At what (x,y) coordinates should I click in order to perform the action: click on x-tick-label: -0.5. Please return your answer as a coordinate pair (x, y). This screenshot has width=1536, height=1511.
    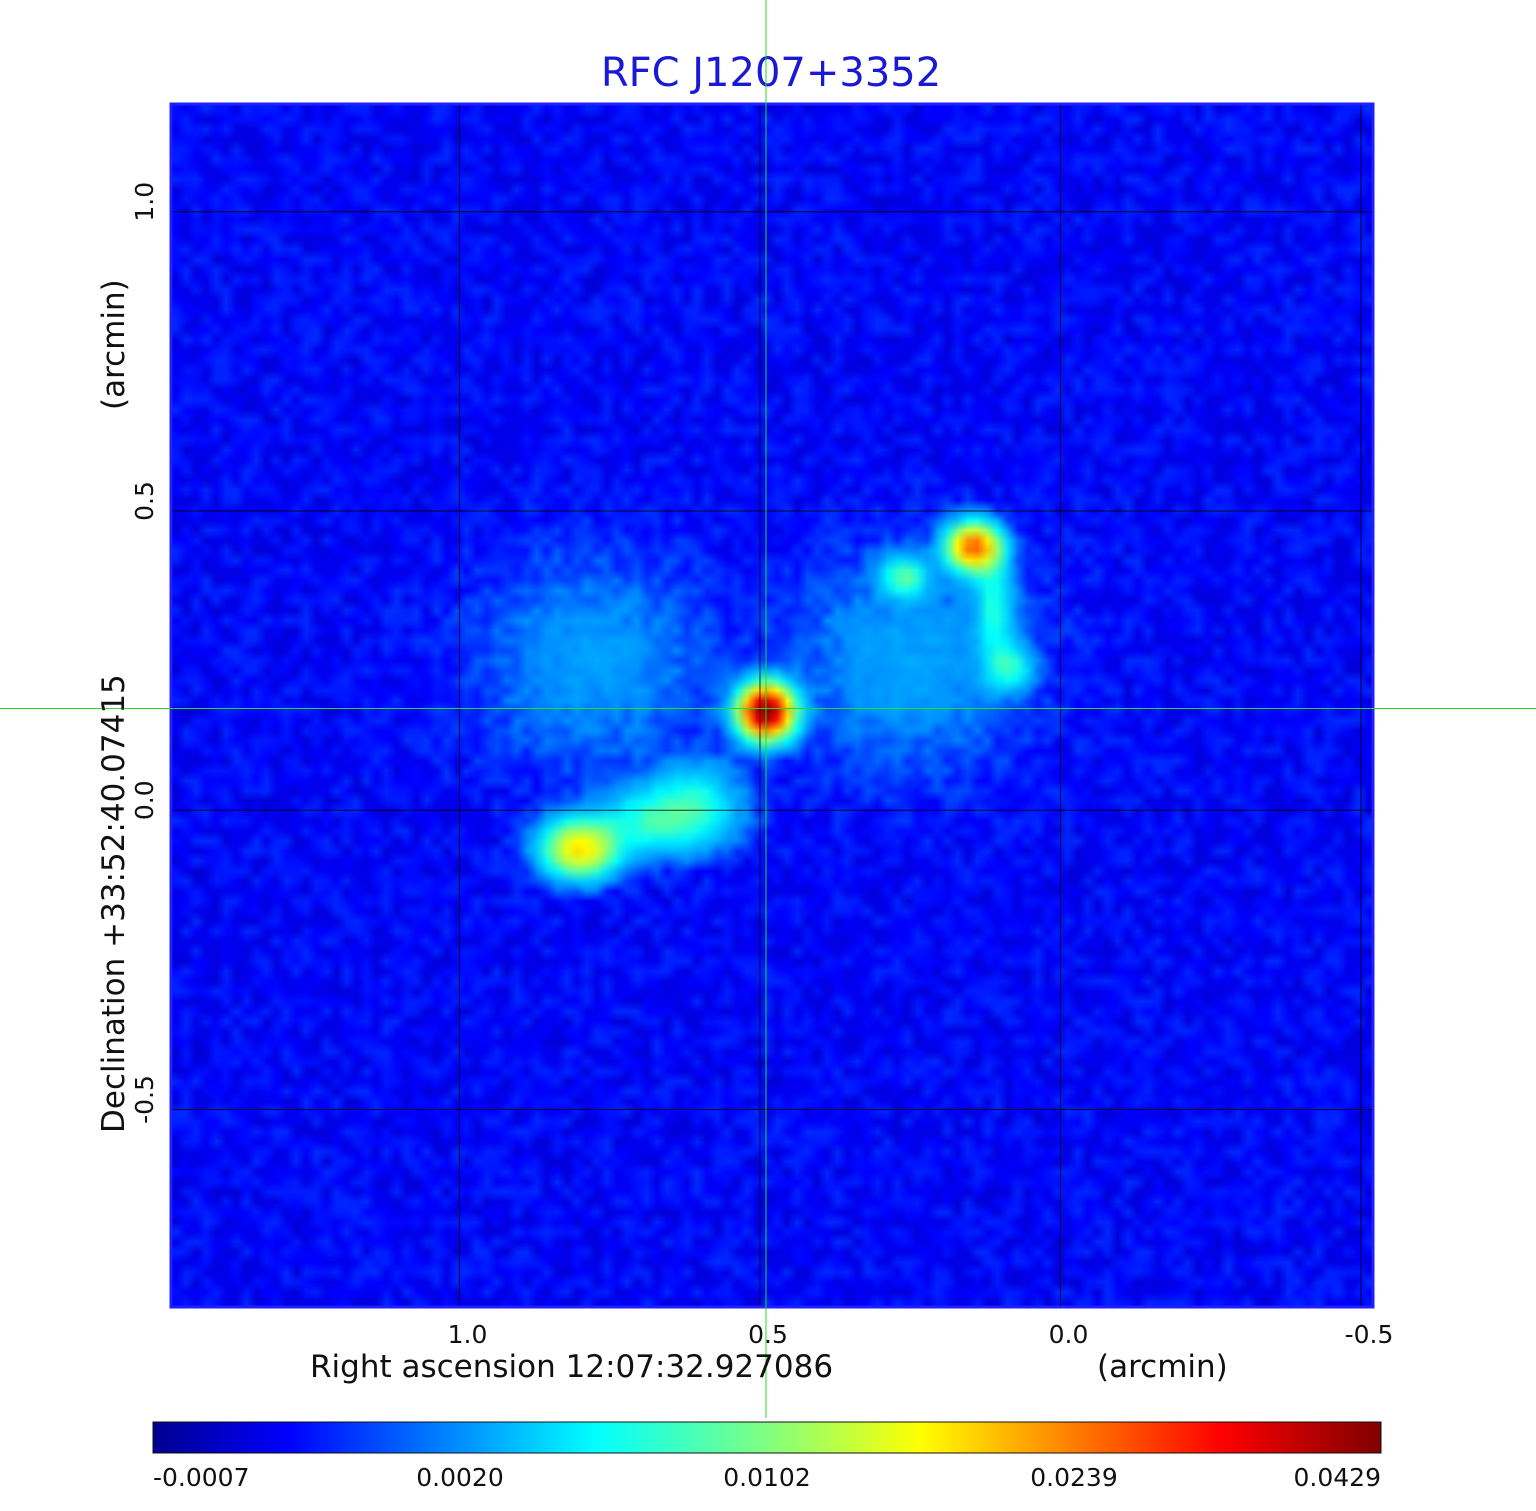
    Looking at the image, I should click on (1369, 1334).